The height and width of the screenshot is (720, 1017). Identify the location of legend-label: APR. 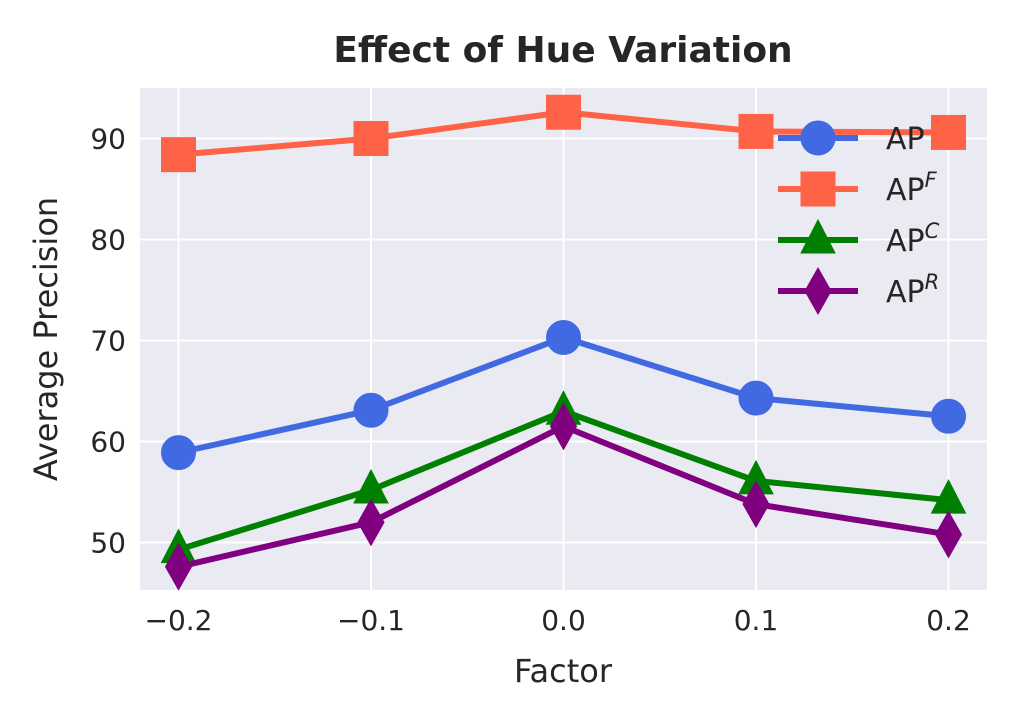
(912, 290).